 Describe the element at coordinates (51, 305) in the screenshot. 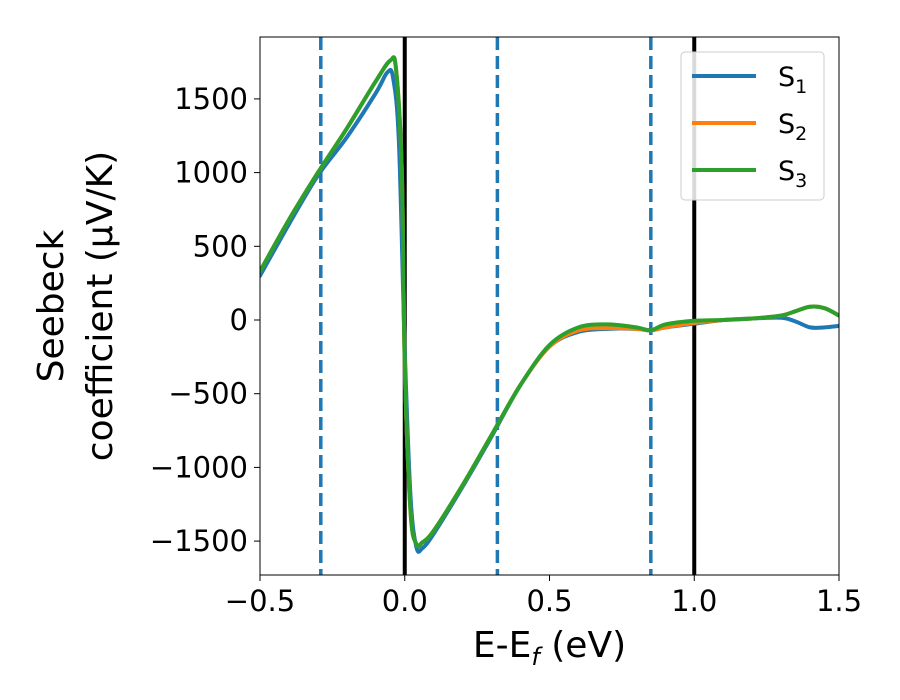

I see `y-axis-title-line1: Seebeck` at that location.